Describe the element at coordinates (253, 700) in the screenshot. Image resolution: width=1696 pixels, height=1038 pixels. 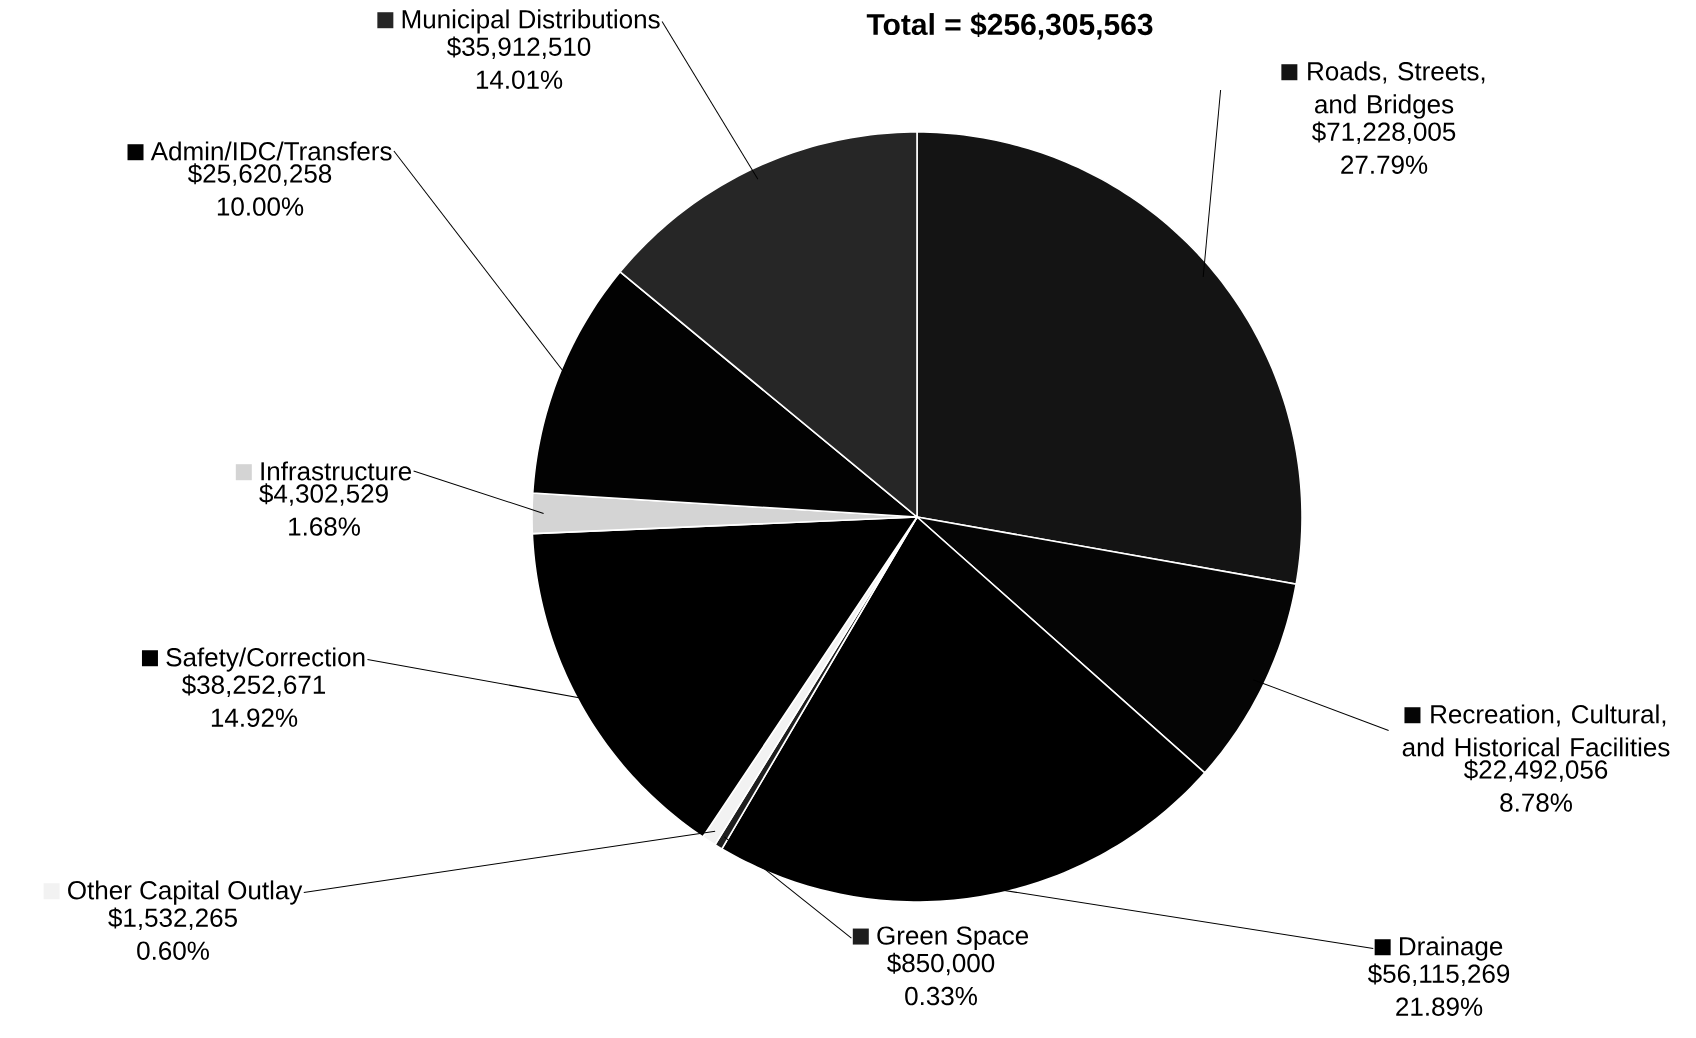
I see `data-label: $38,252,671 14.92%` at that location.